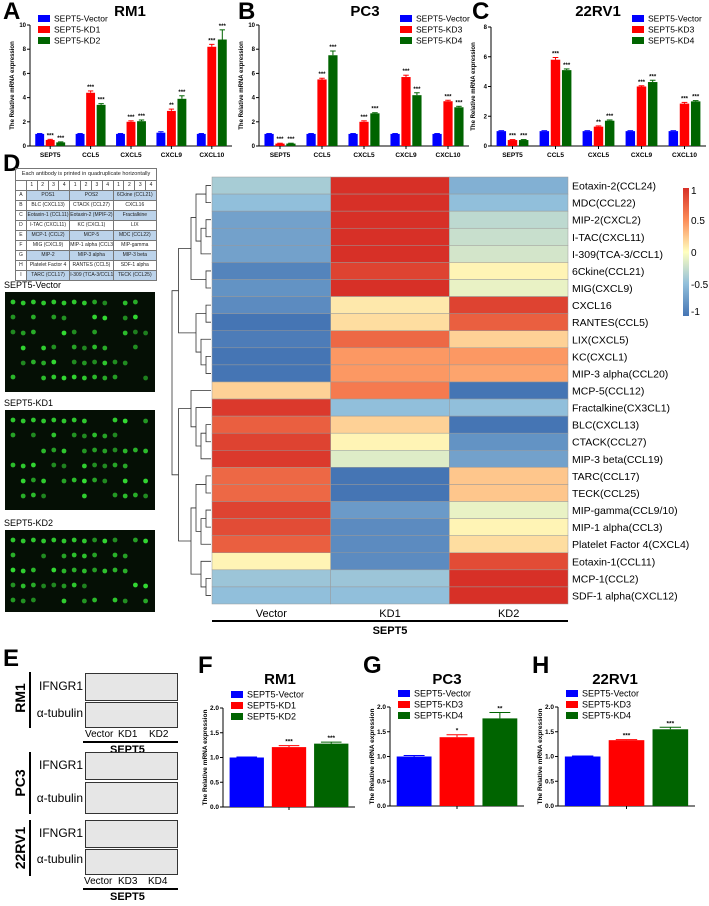 This screenshot has width=709, height=906. What do you see at coordinates (135, 265) in the screenshot?
I see `antibody-cell: SDF-1 alpha` at bounding box center [135, 265].